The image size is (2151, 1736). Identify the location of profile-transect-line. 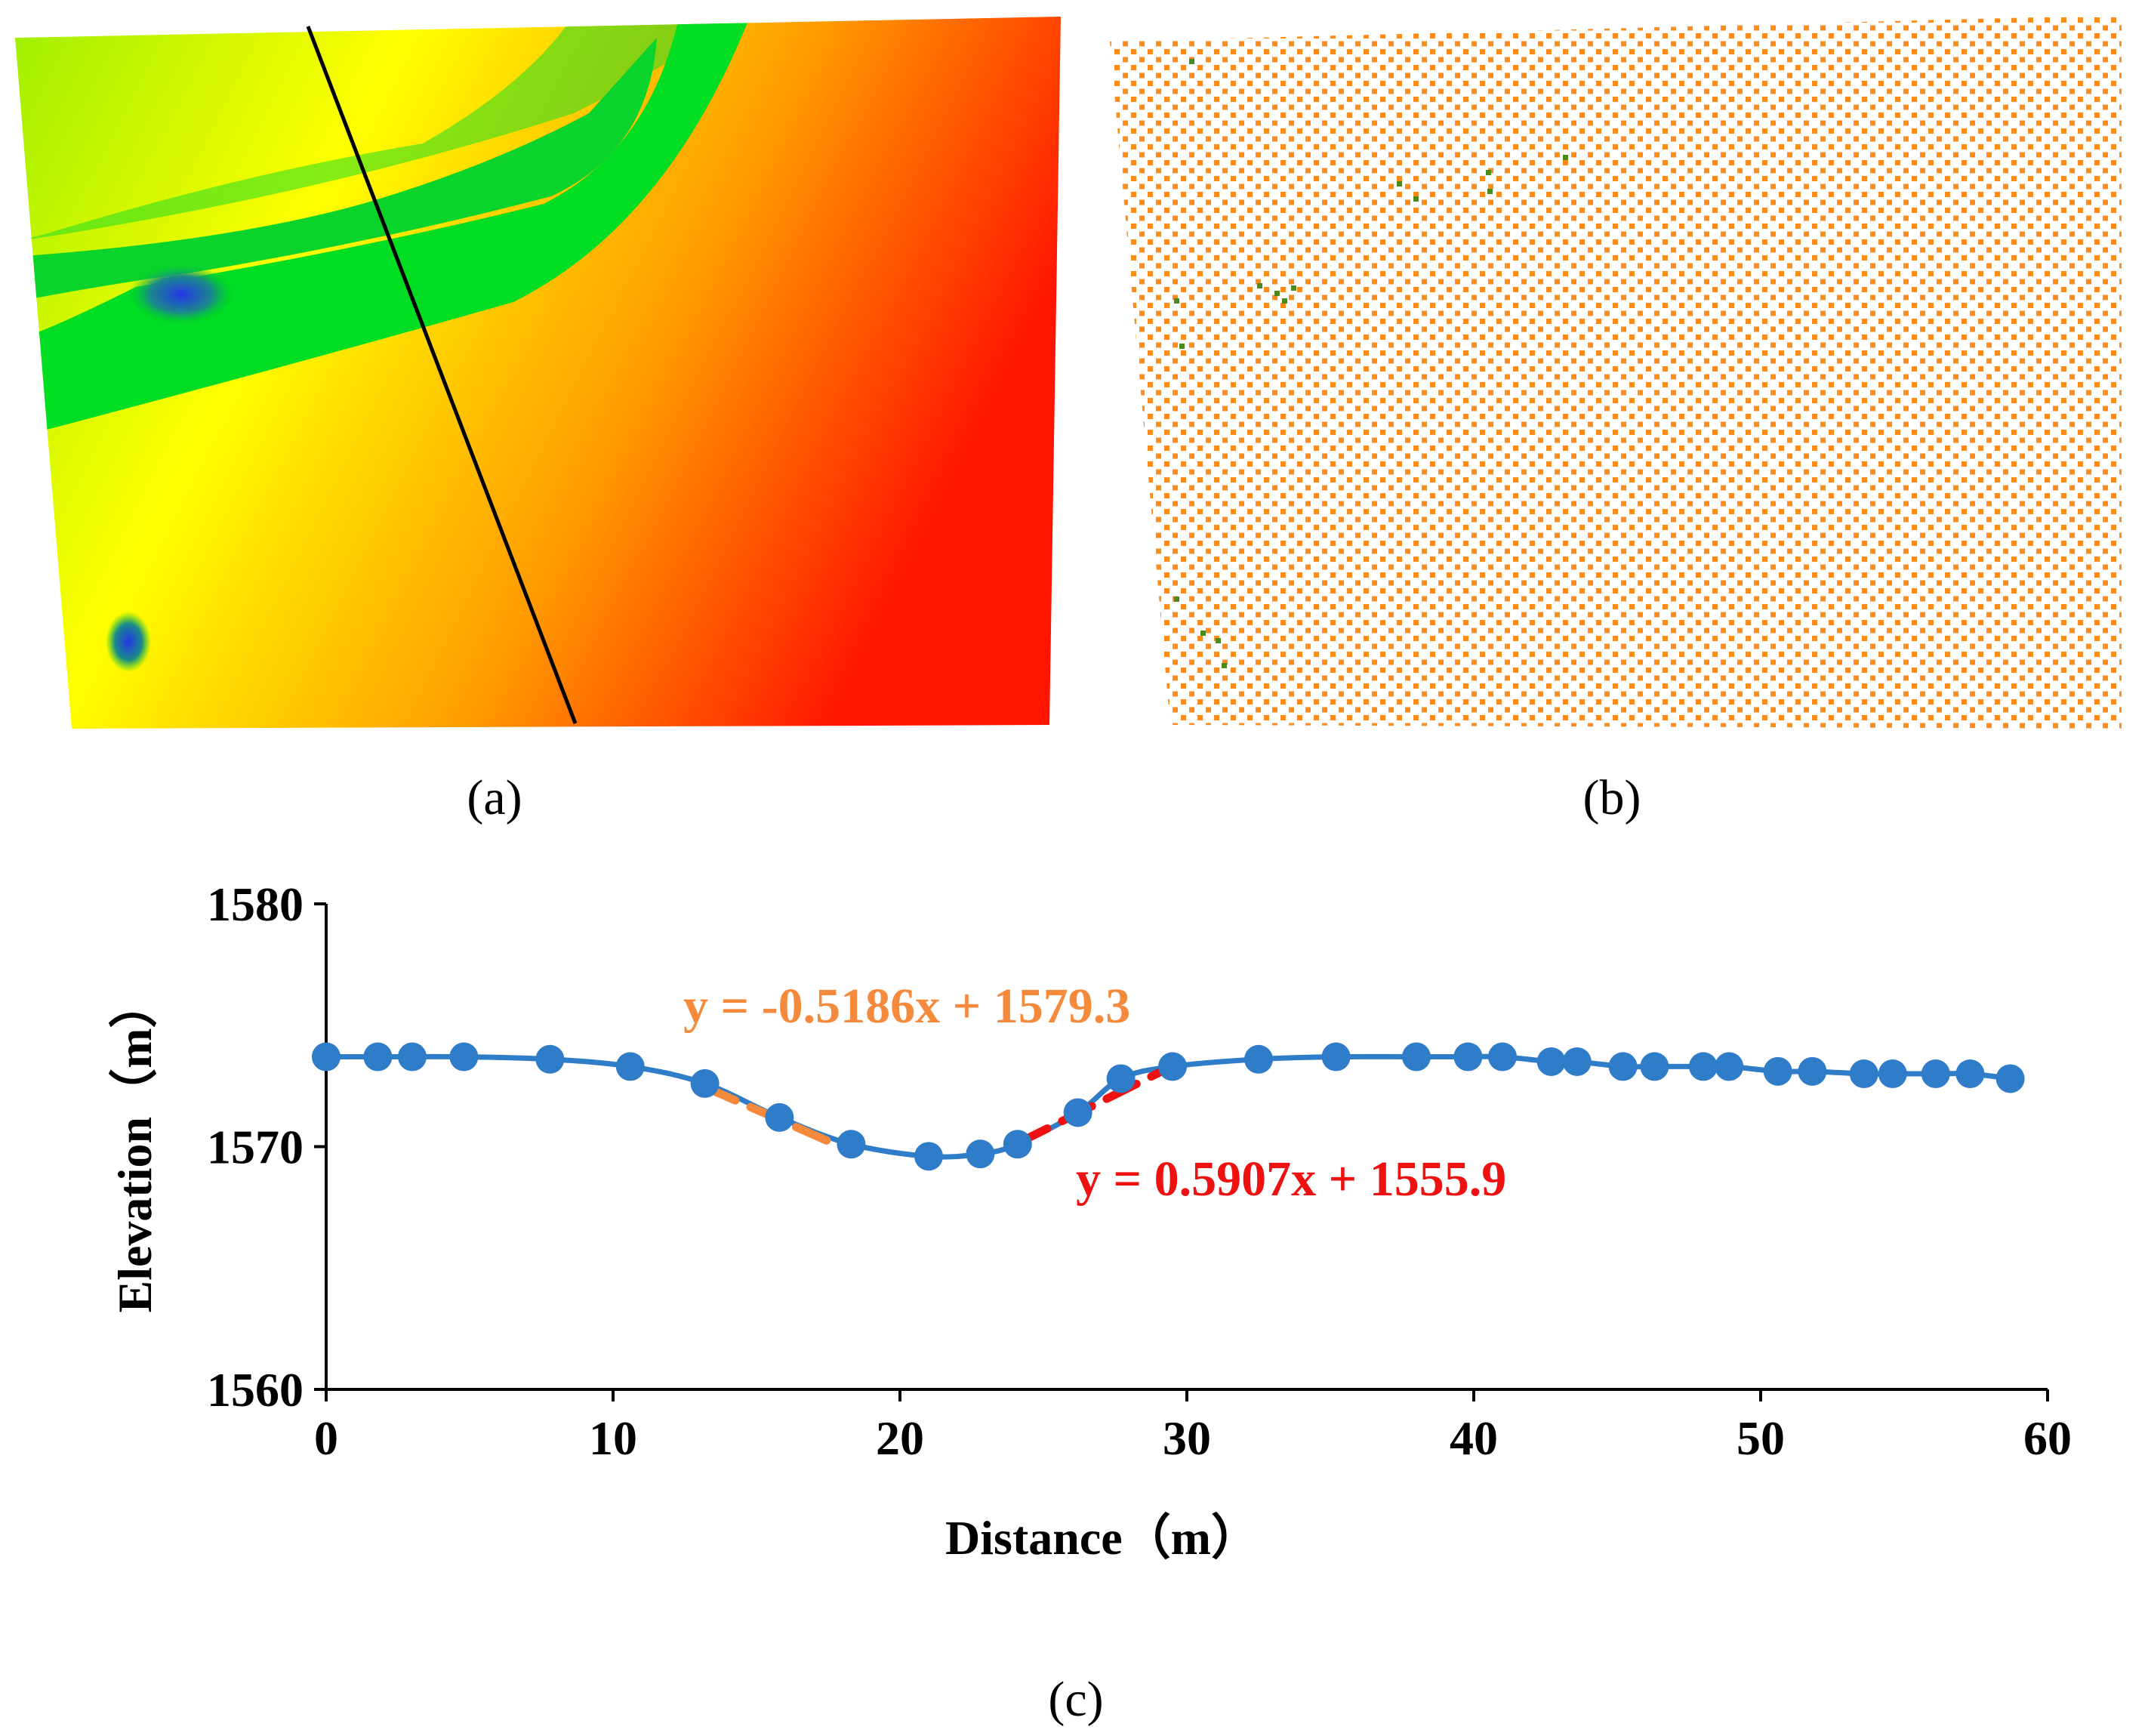
(442, 375).